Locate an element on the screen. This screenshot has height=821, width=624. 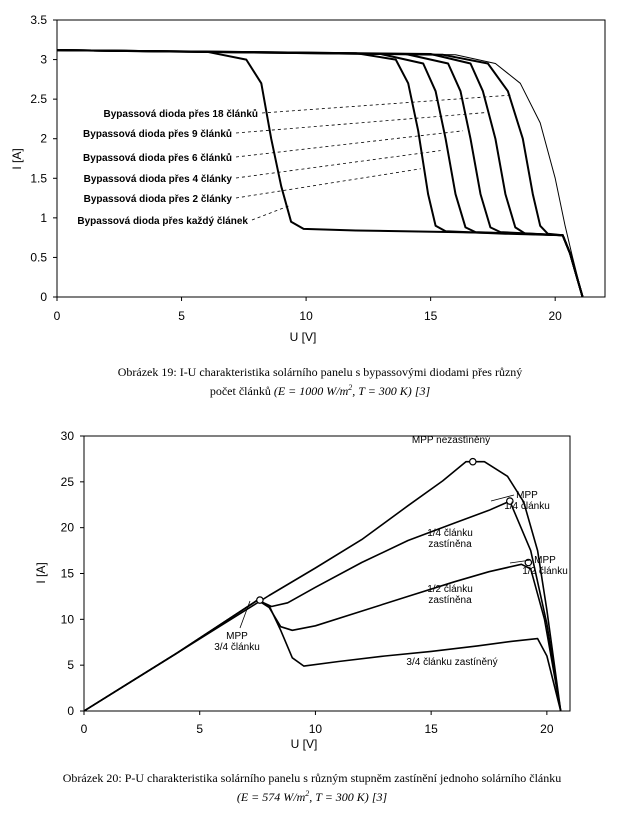
caption-19-sup: 2 is located at coordinates (350, 387).